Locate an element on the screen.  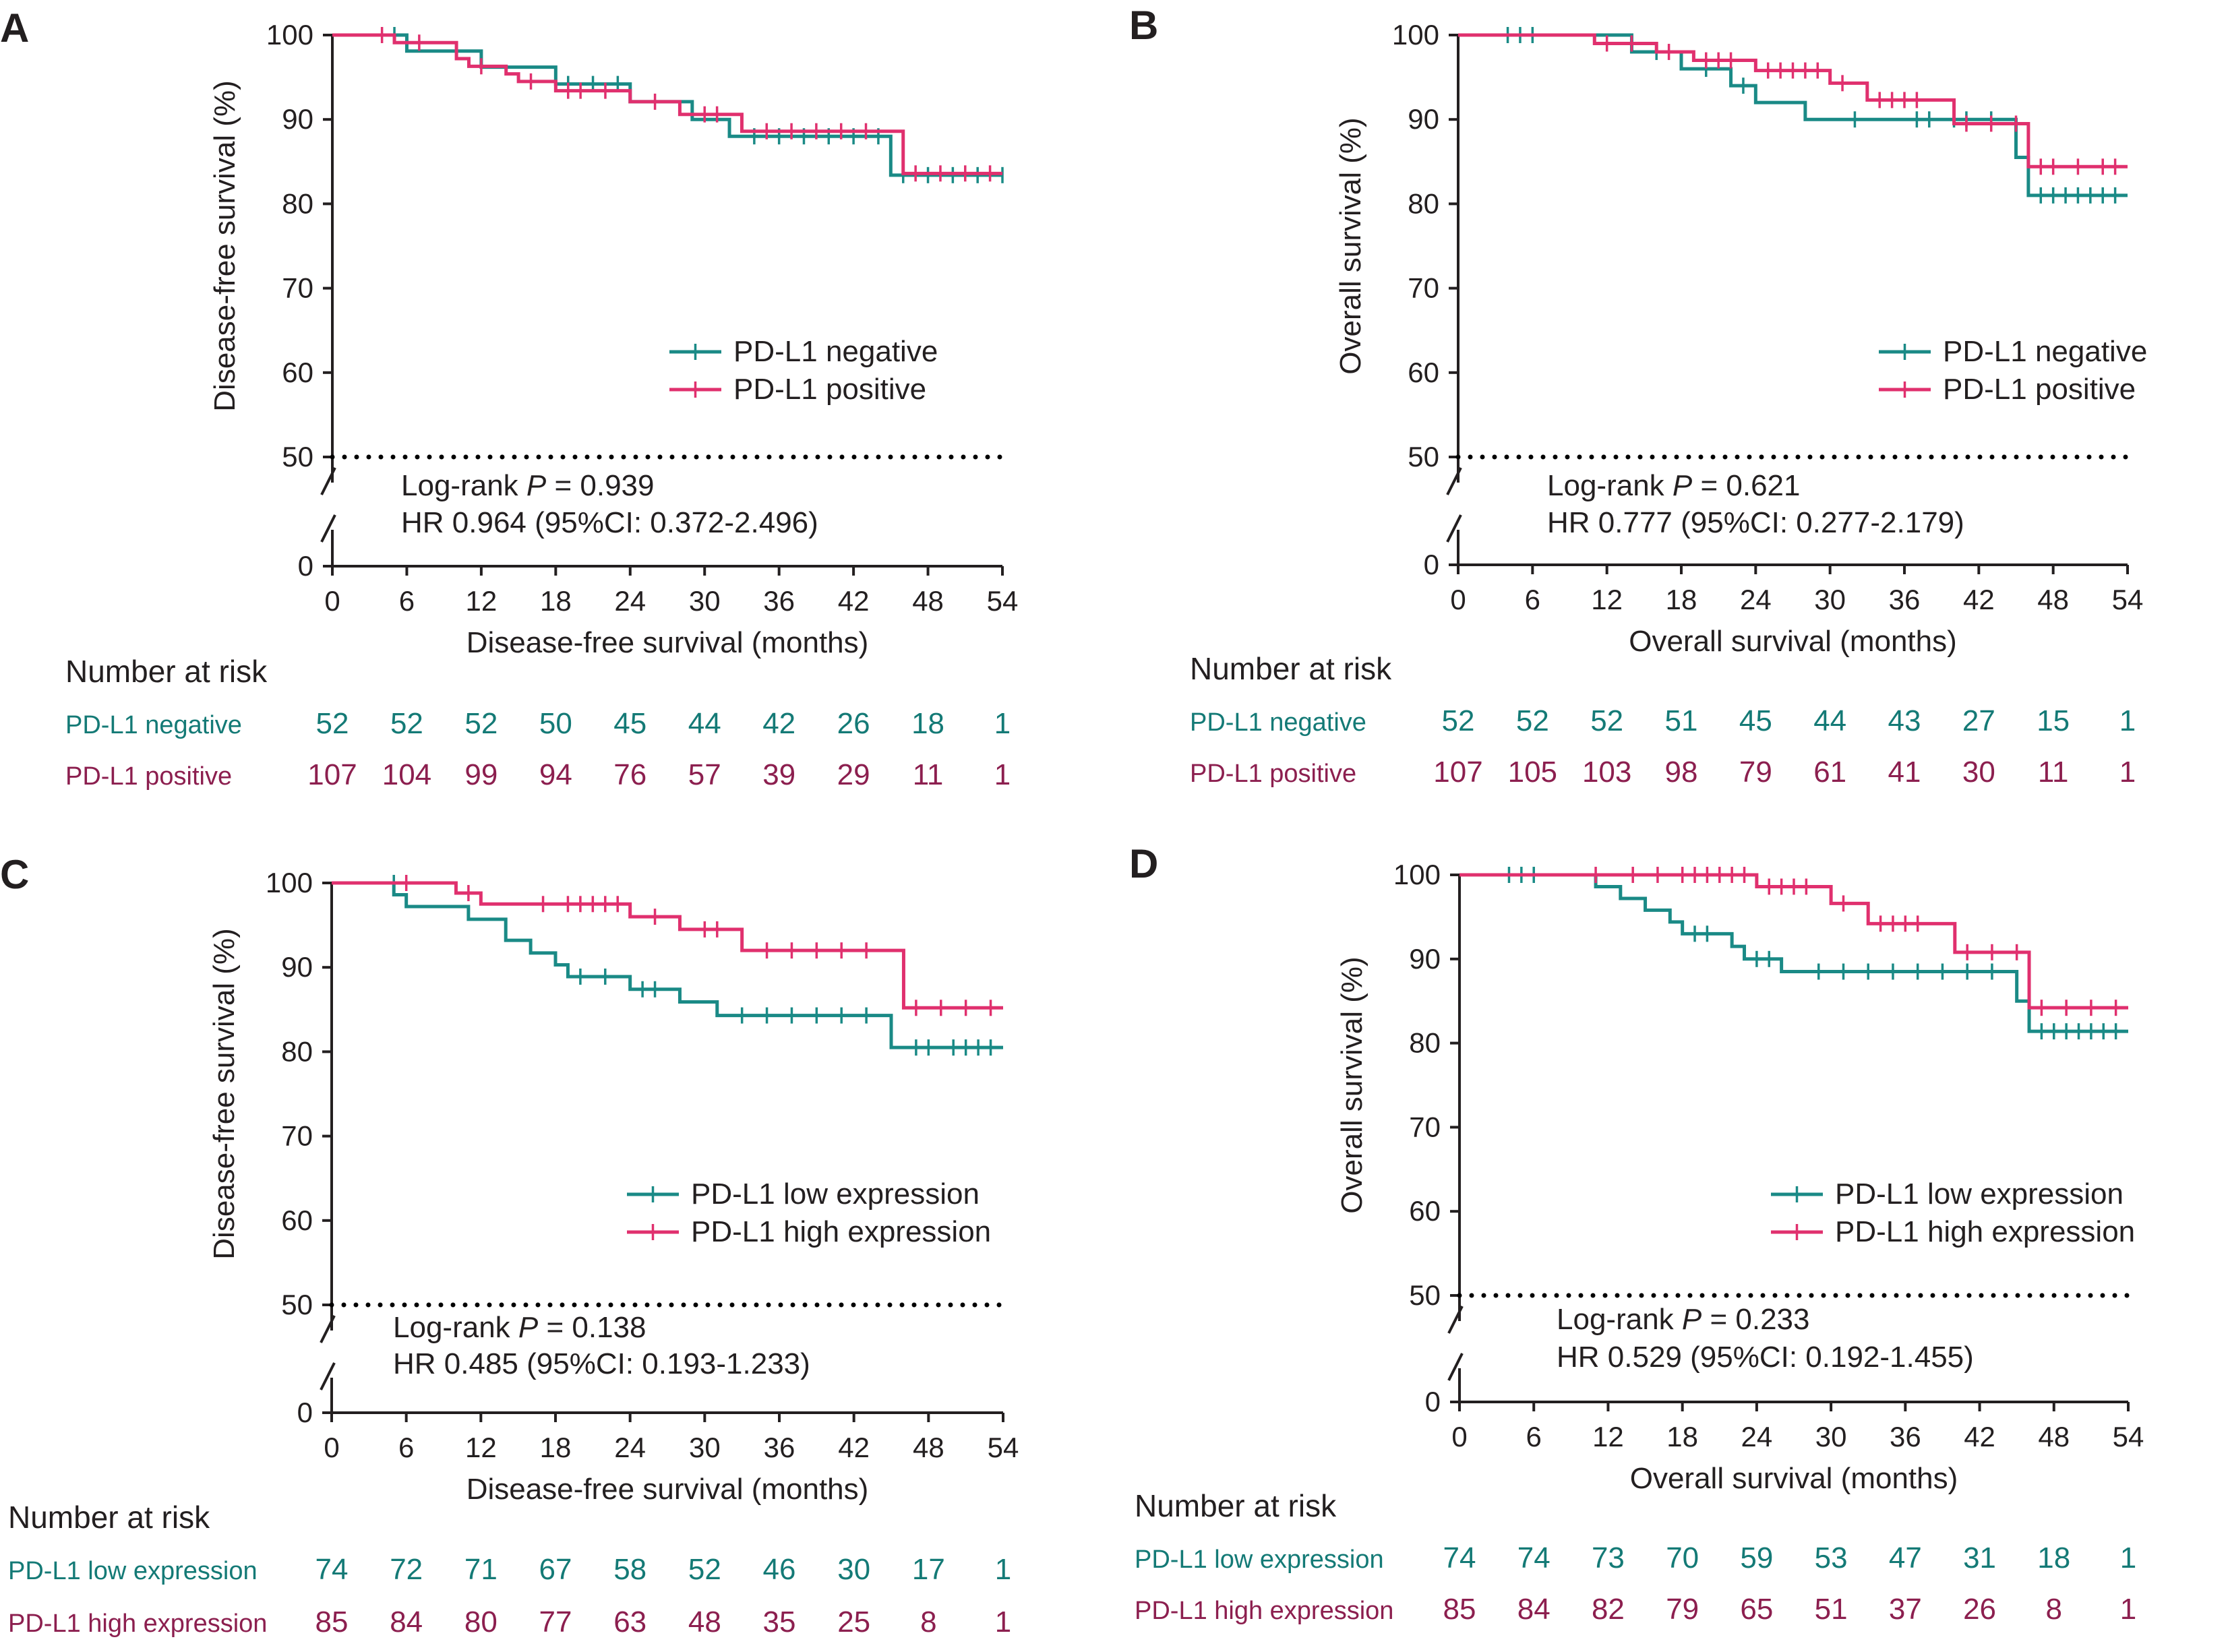
risk-count: 57 is located at coordinates (704, 774).